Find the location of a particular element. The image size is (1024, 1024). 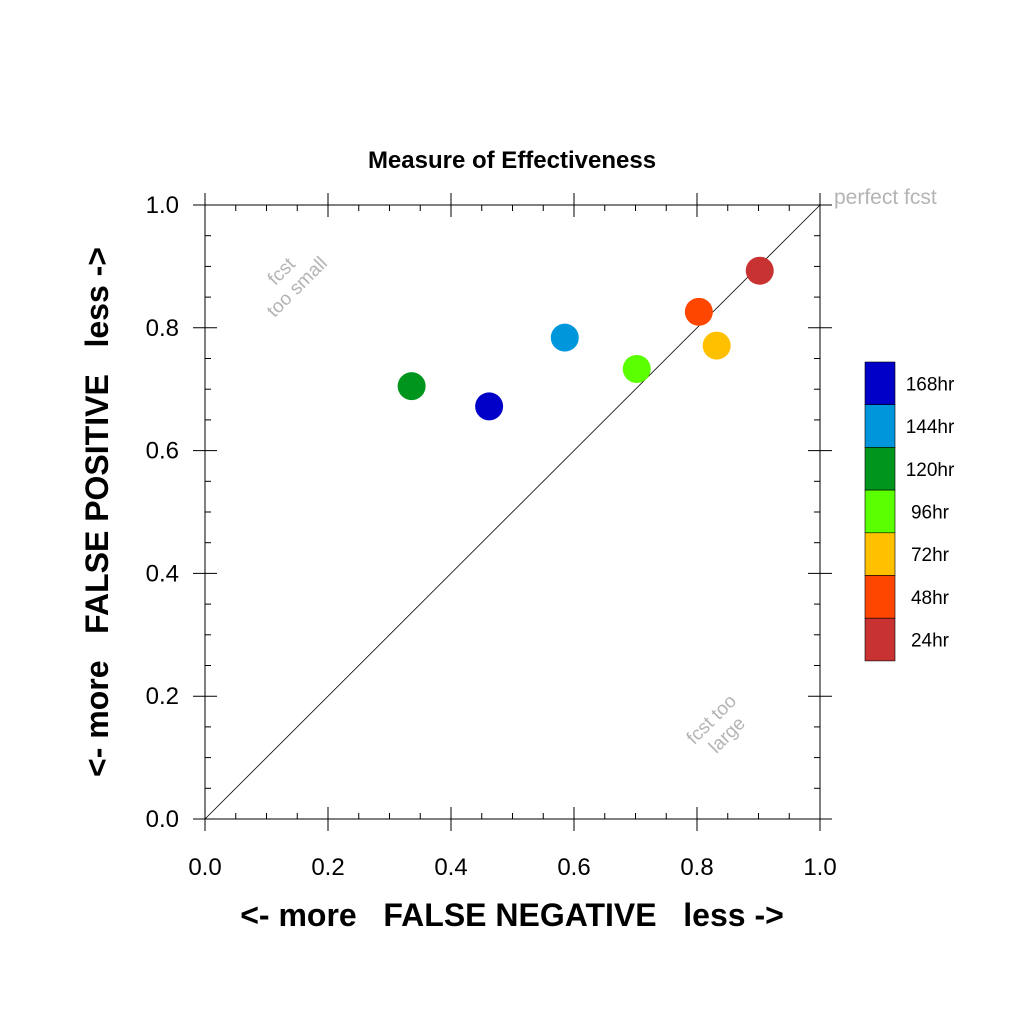

legend-swatch-72hr is located at coordinates (880, 554).